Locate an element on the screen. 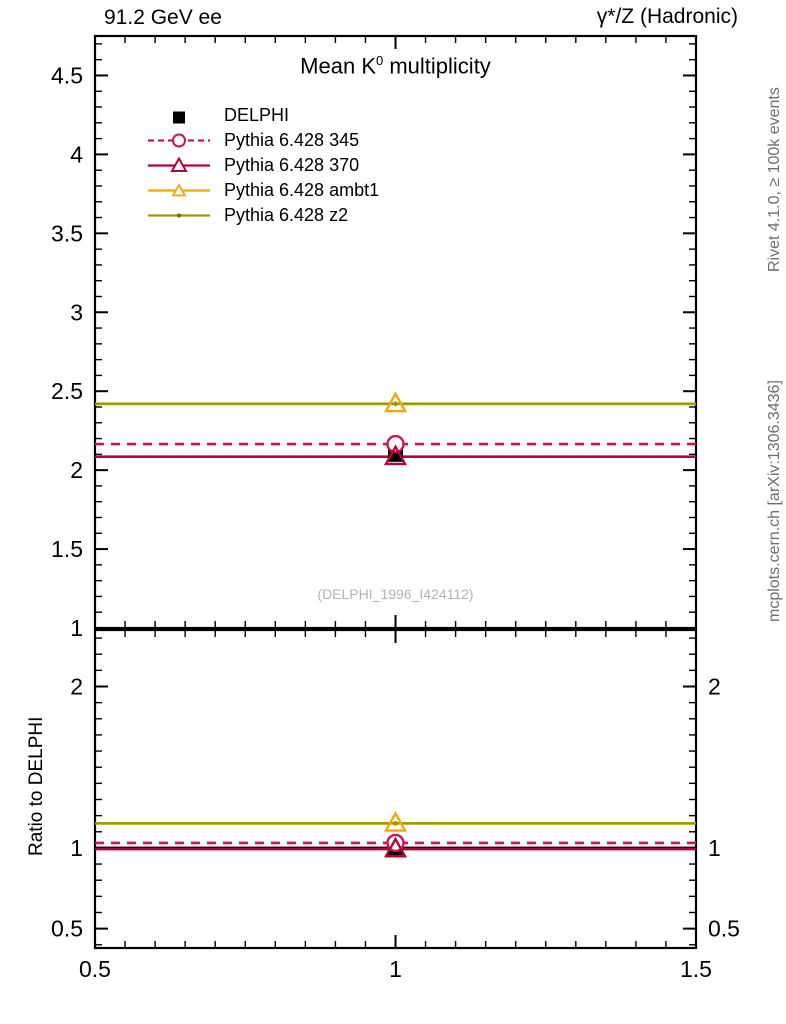 The image size is (786, 1024). legend-label-2: Pythia 6.428 370 is located at coordinates (292, 165).